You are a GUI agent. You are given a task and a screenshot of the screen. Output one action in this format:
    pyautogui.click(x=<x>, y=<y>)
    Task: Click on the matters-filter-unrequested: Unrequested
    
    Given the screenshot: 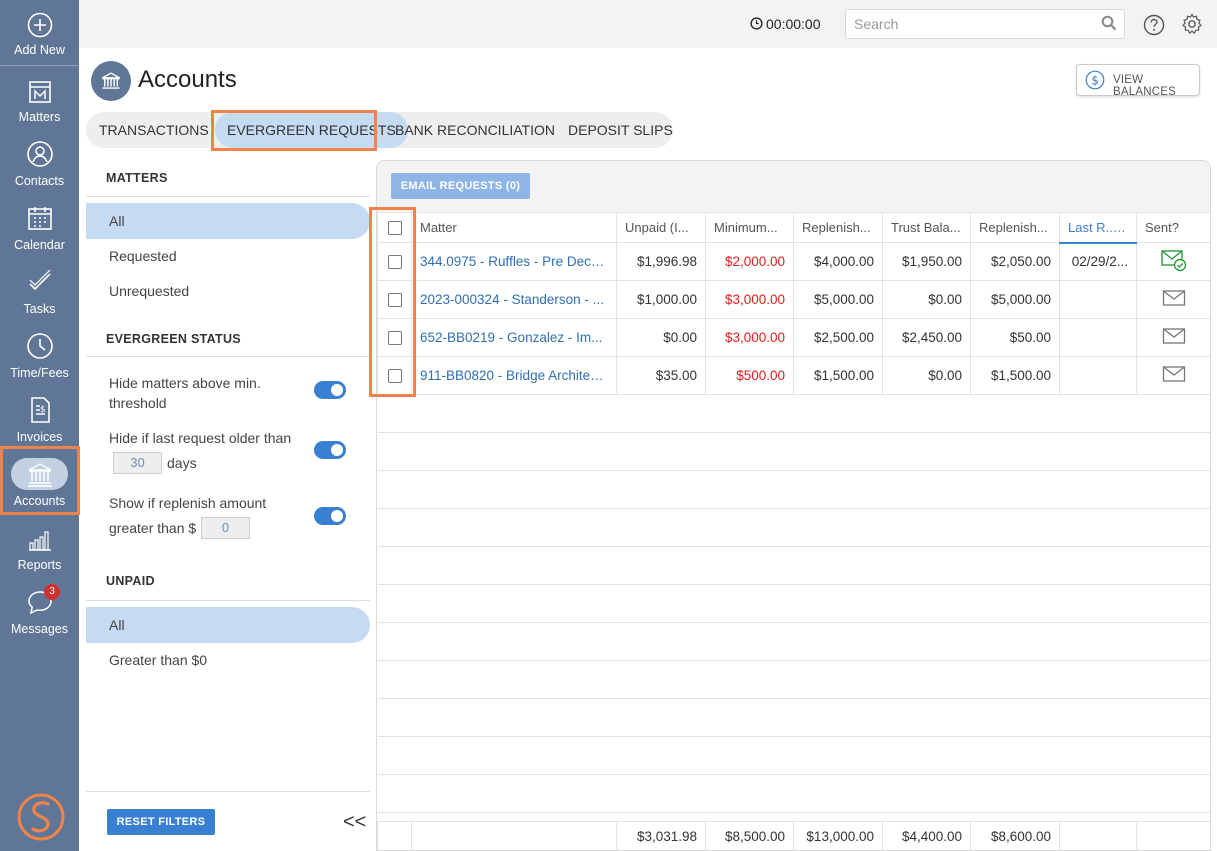 What is the action you would take?
    pyautogui.click(x=149, y=291)
    